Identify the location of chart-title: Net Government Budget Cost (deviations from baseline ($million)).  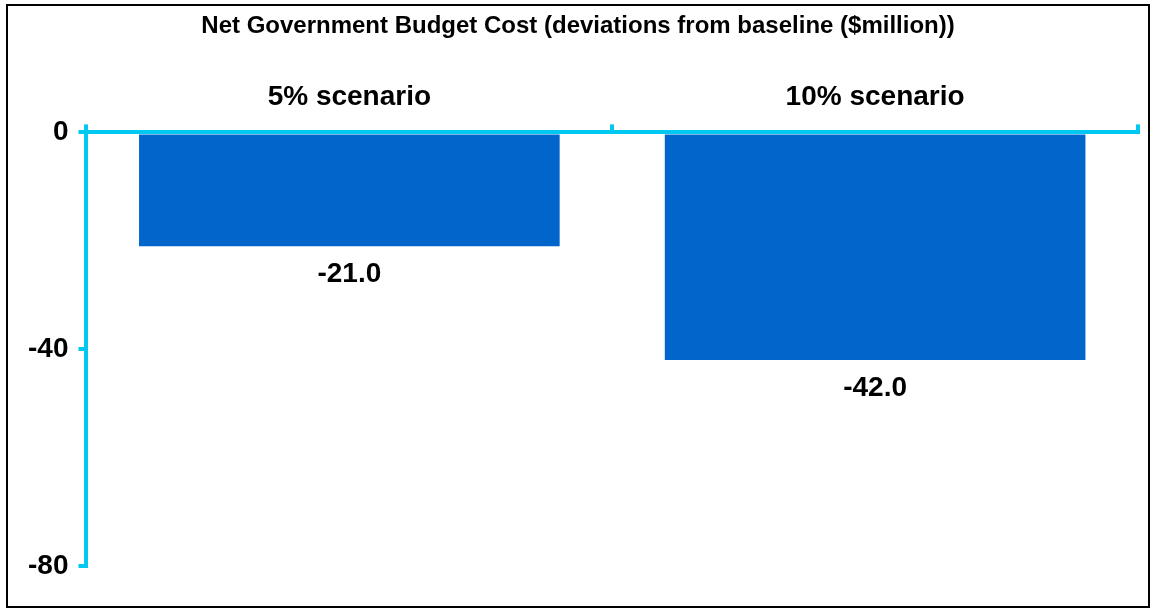
(578, 25).